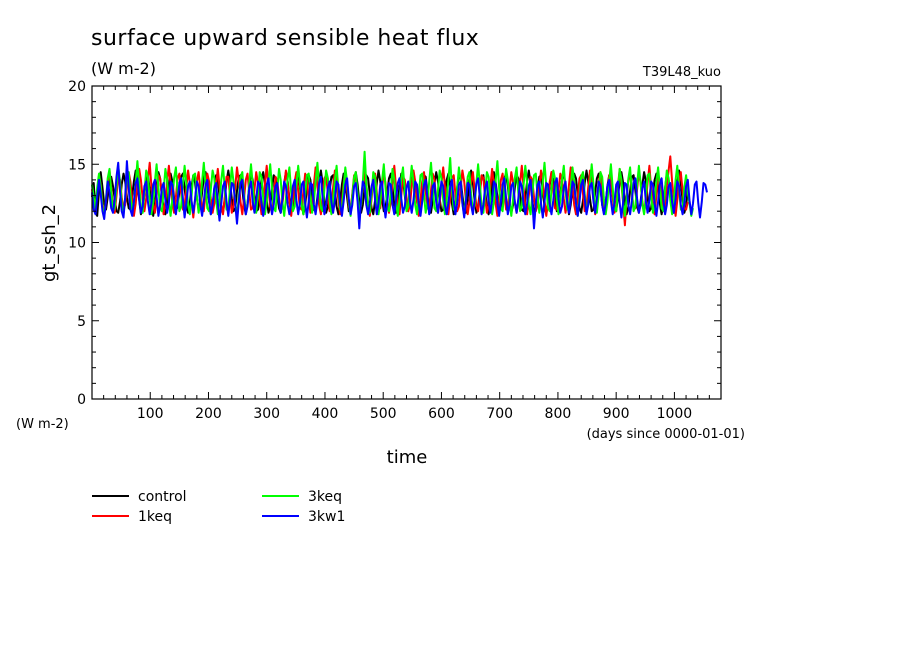 The height and width of the screenshot is (654, 904). Describe the element at coordinates (325, 497) in the screenshot. I see `legend-label-3keq: 3keq` at that location.